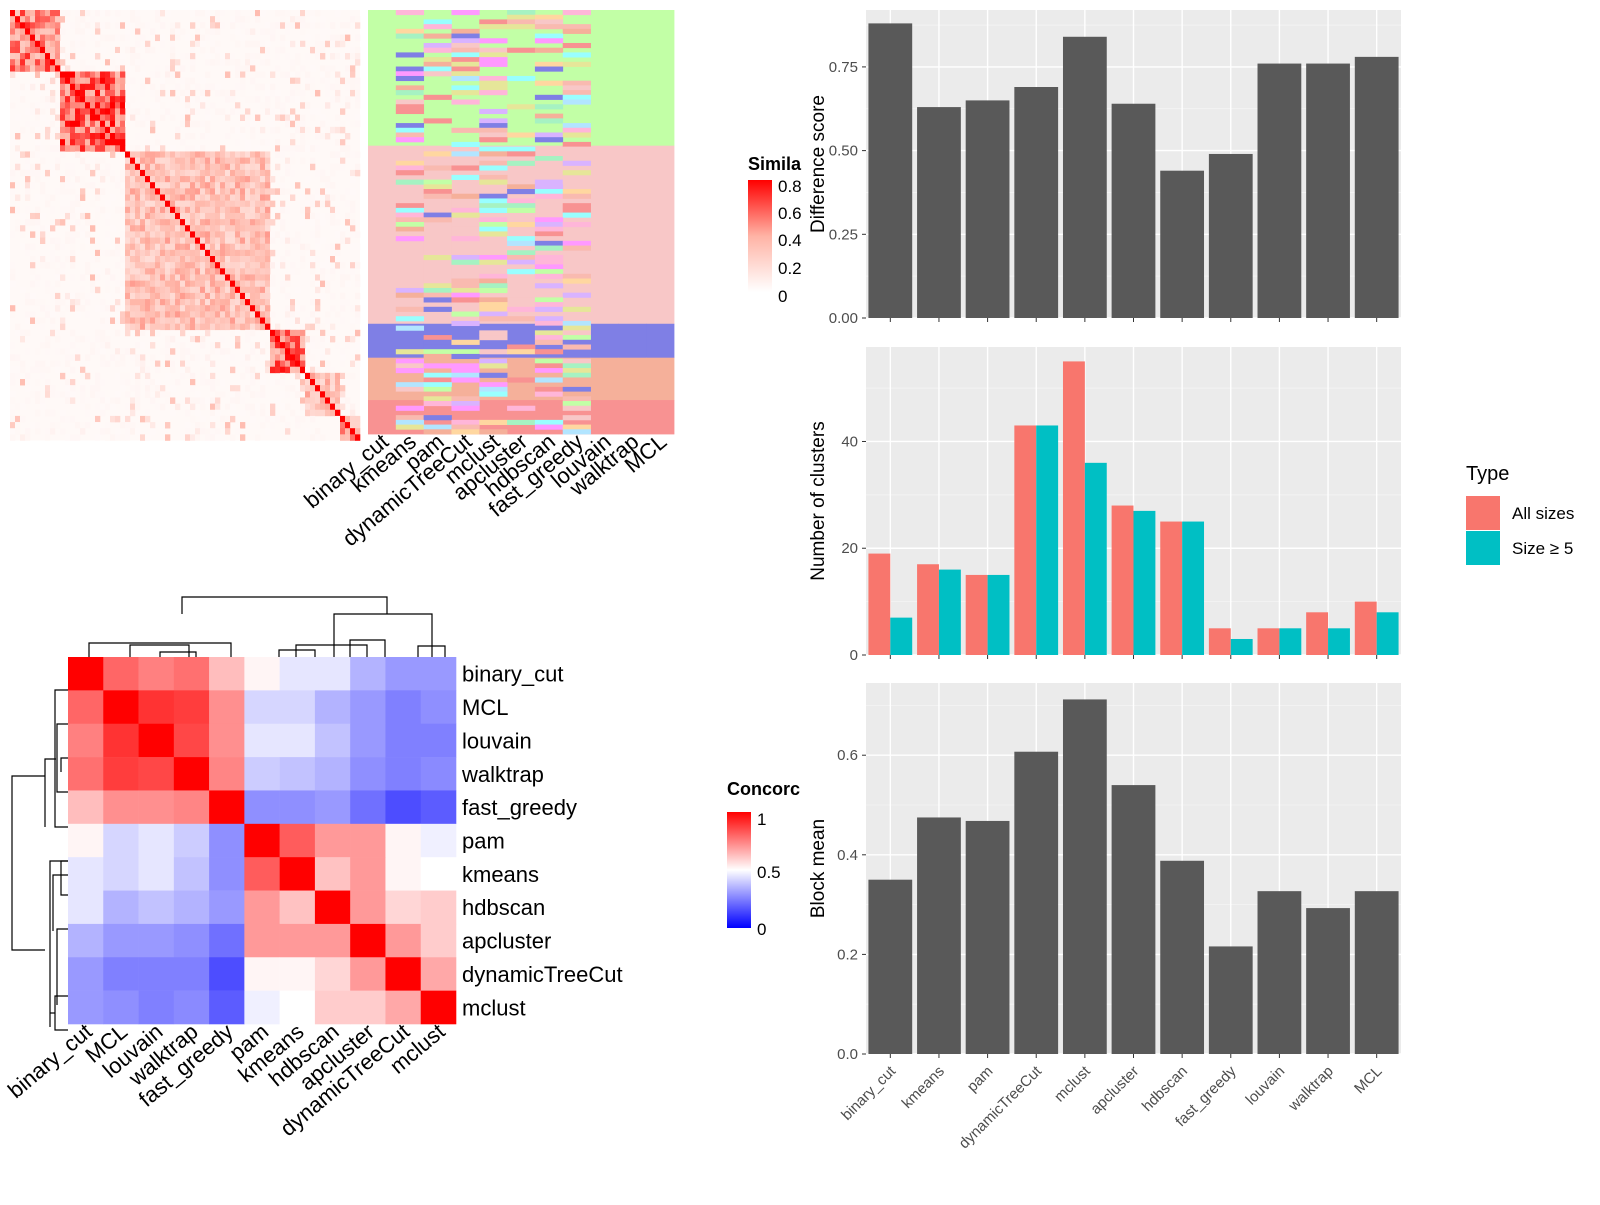 This screenshot has height=1205, width=1600. I want to click on row-dendrogram, so click(39, 860).